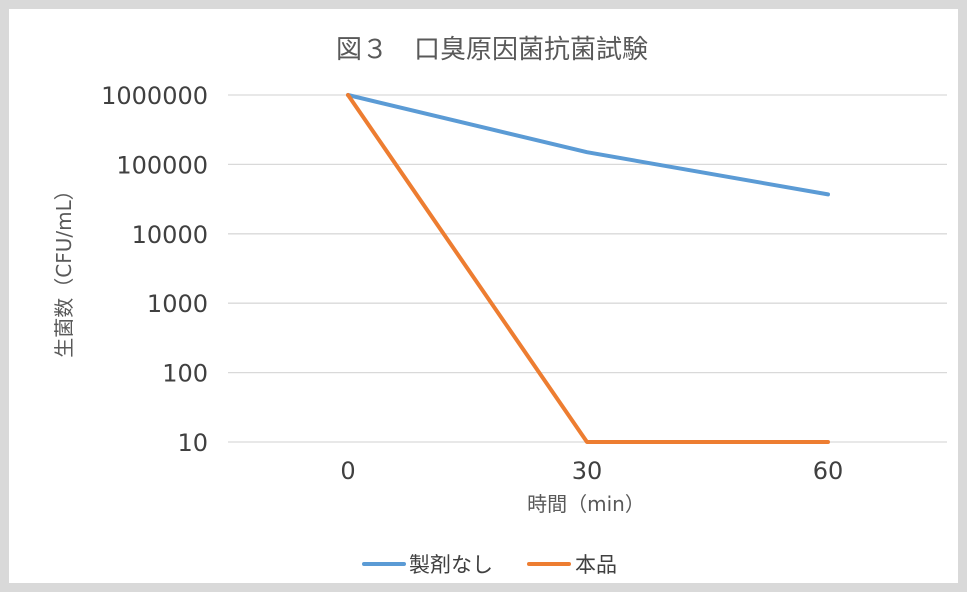 This screenshot has width=967, height=601. Describe the element at coordinates (170, 235) in the screenshot. I see `y-tick-label: 10000` at that location.